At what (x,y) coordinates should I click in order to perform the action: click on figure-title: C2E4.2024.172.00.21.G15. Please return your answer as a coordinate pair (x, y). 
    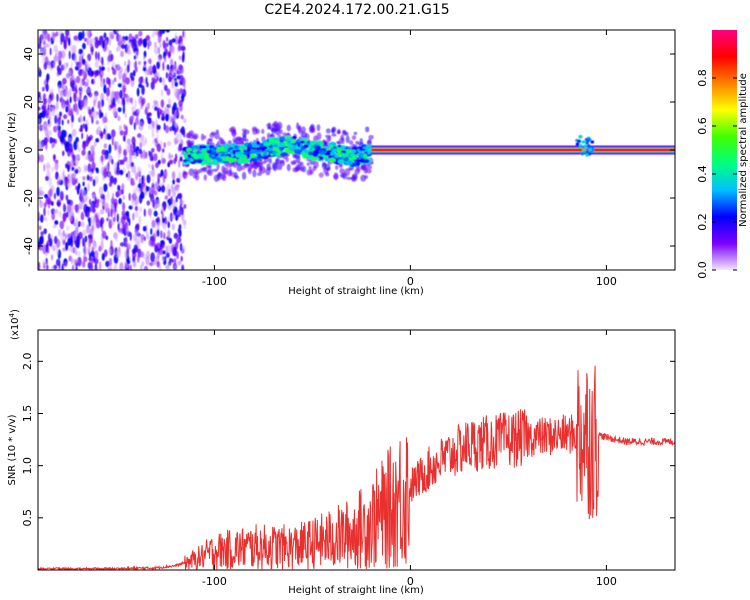
    Looking at the image, I should click on (356, 10).